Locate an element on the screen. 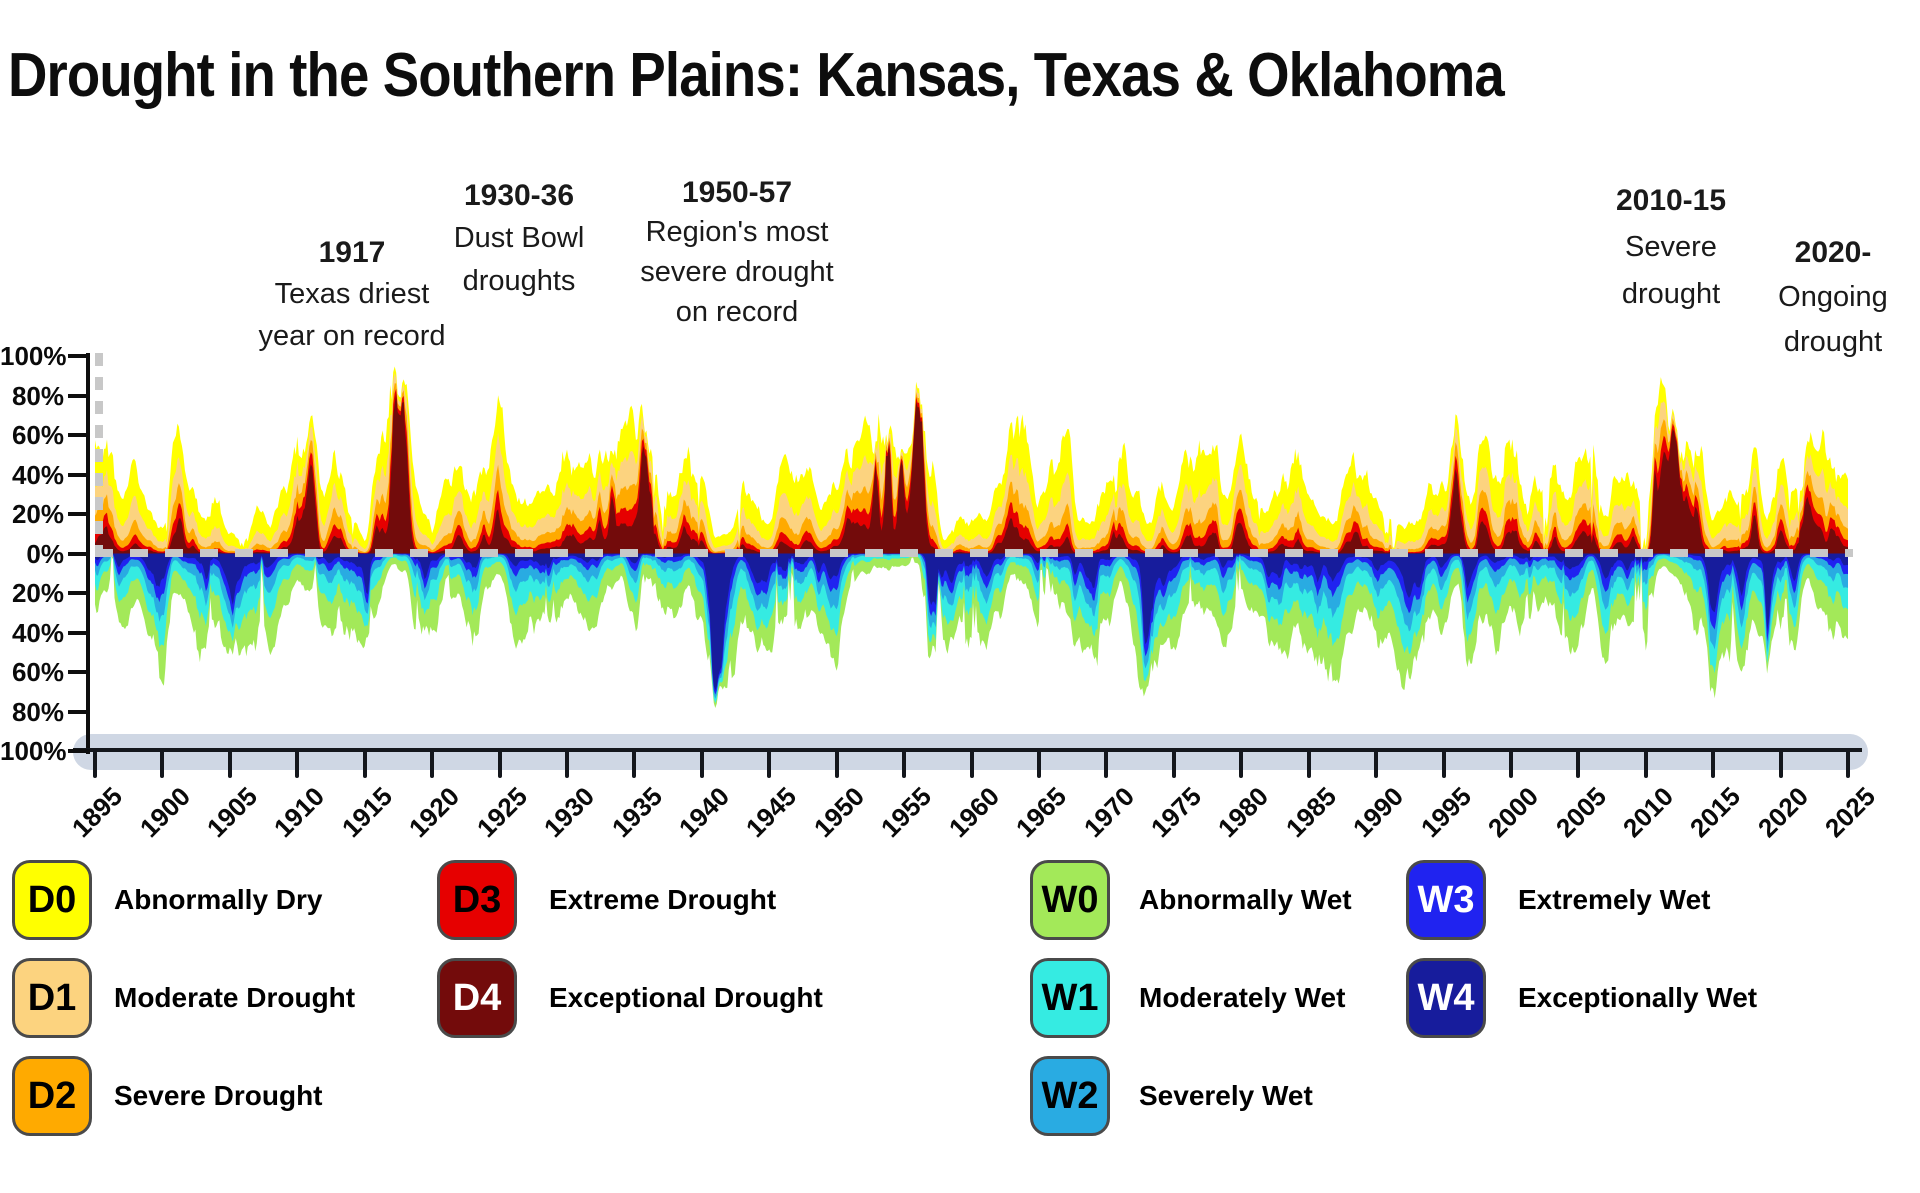  annotation-text: droughts is located at coordinates (519, 281).